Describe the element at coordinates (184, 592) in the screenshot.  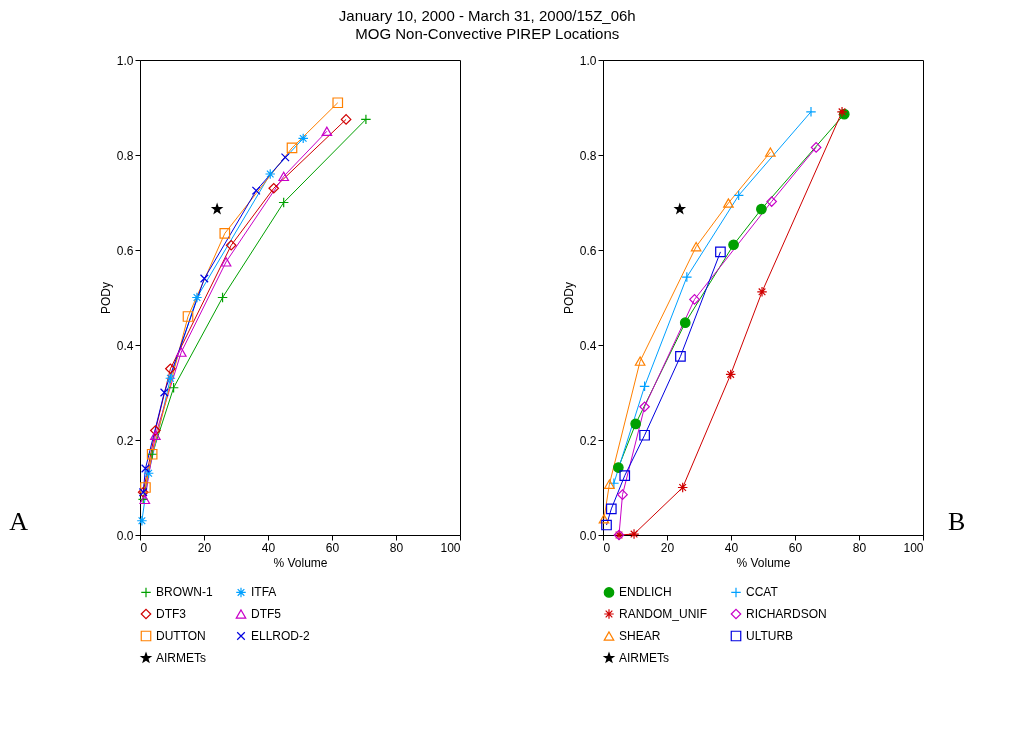
I see `legend-label: BROWN-1` at that location.